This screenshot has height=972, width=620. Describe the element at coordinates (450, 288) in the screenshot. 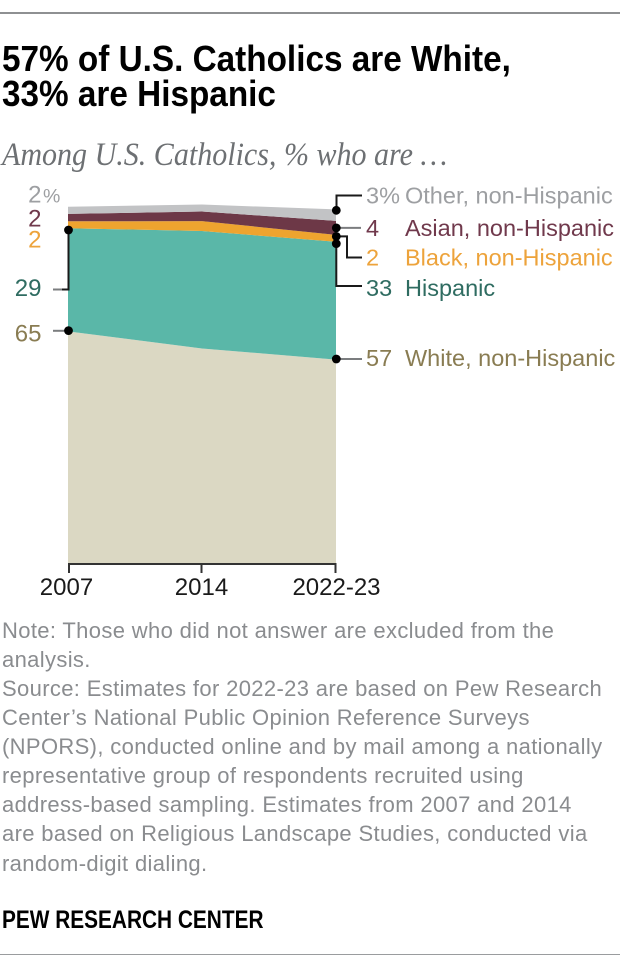

I see `svg-text: Hispanic` at that location.